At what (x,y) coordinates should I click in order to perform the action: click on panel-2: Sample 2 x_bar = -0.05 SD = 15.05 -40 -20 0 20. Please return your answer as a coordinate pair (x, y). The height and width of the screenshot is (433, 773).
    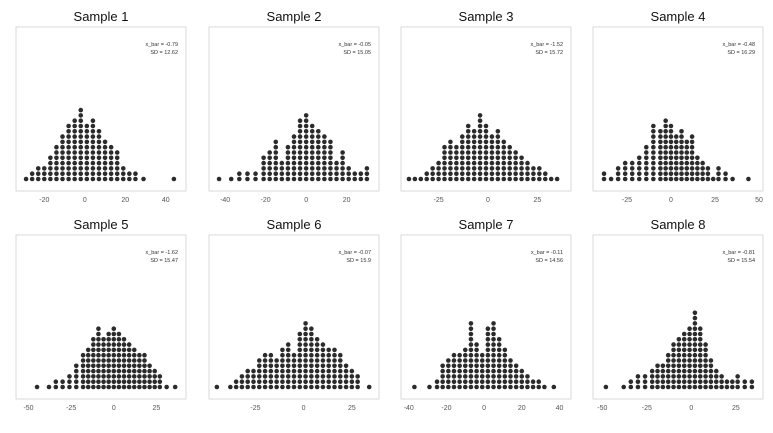
    Looking at the image, I should click on (294, 106).